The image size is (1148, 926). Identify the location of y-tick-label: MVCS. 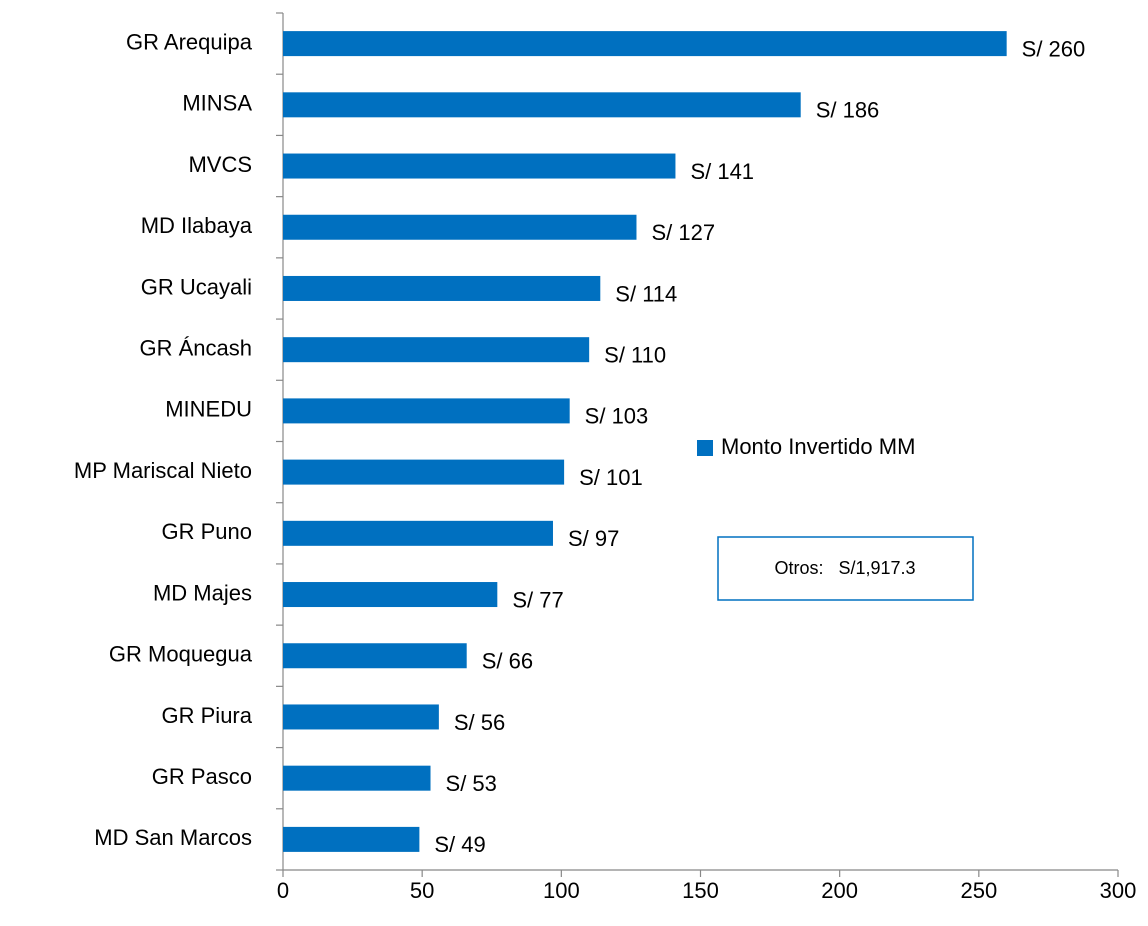
(220, 164).